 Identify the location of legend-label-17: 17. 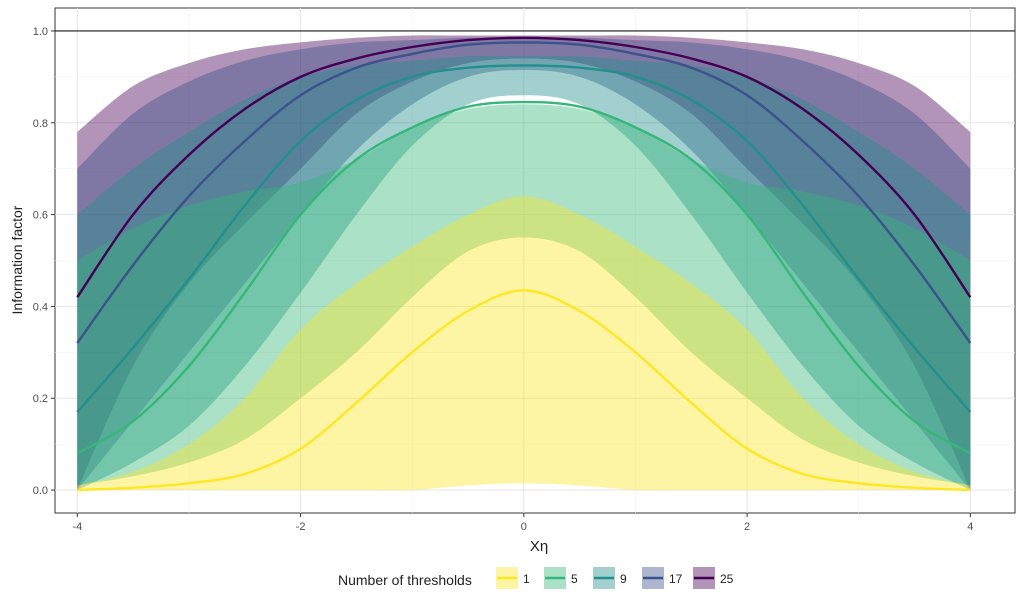
(676, 579).